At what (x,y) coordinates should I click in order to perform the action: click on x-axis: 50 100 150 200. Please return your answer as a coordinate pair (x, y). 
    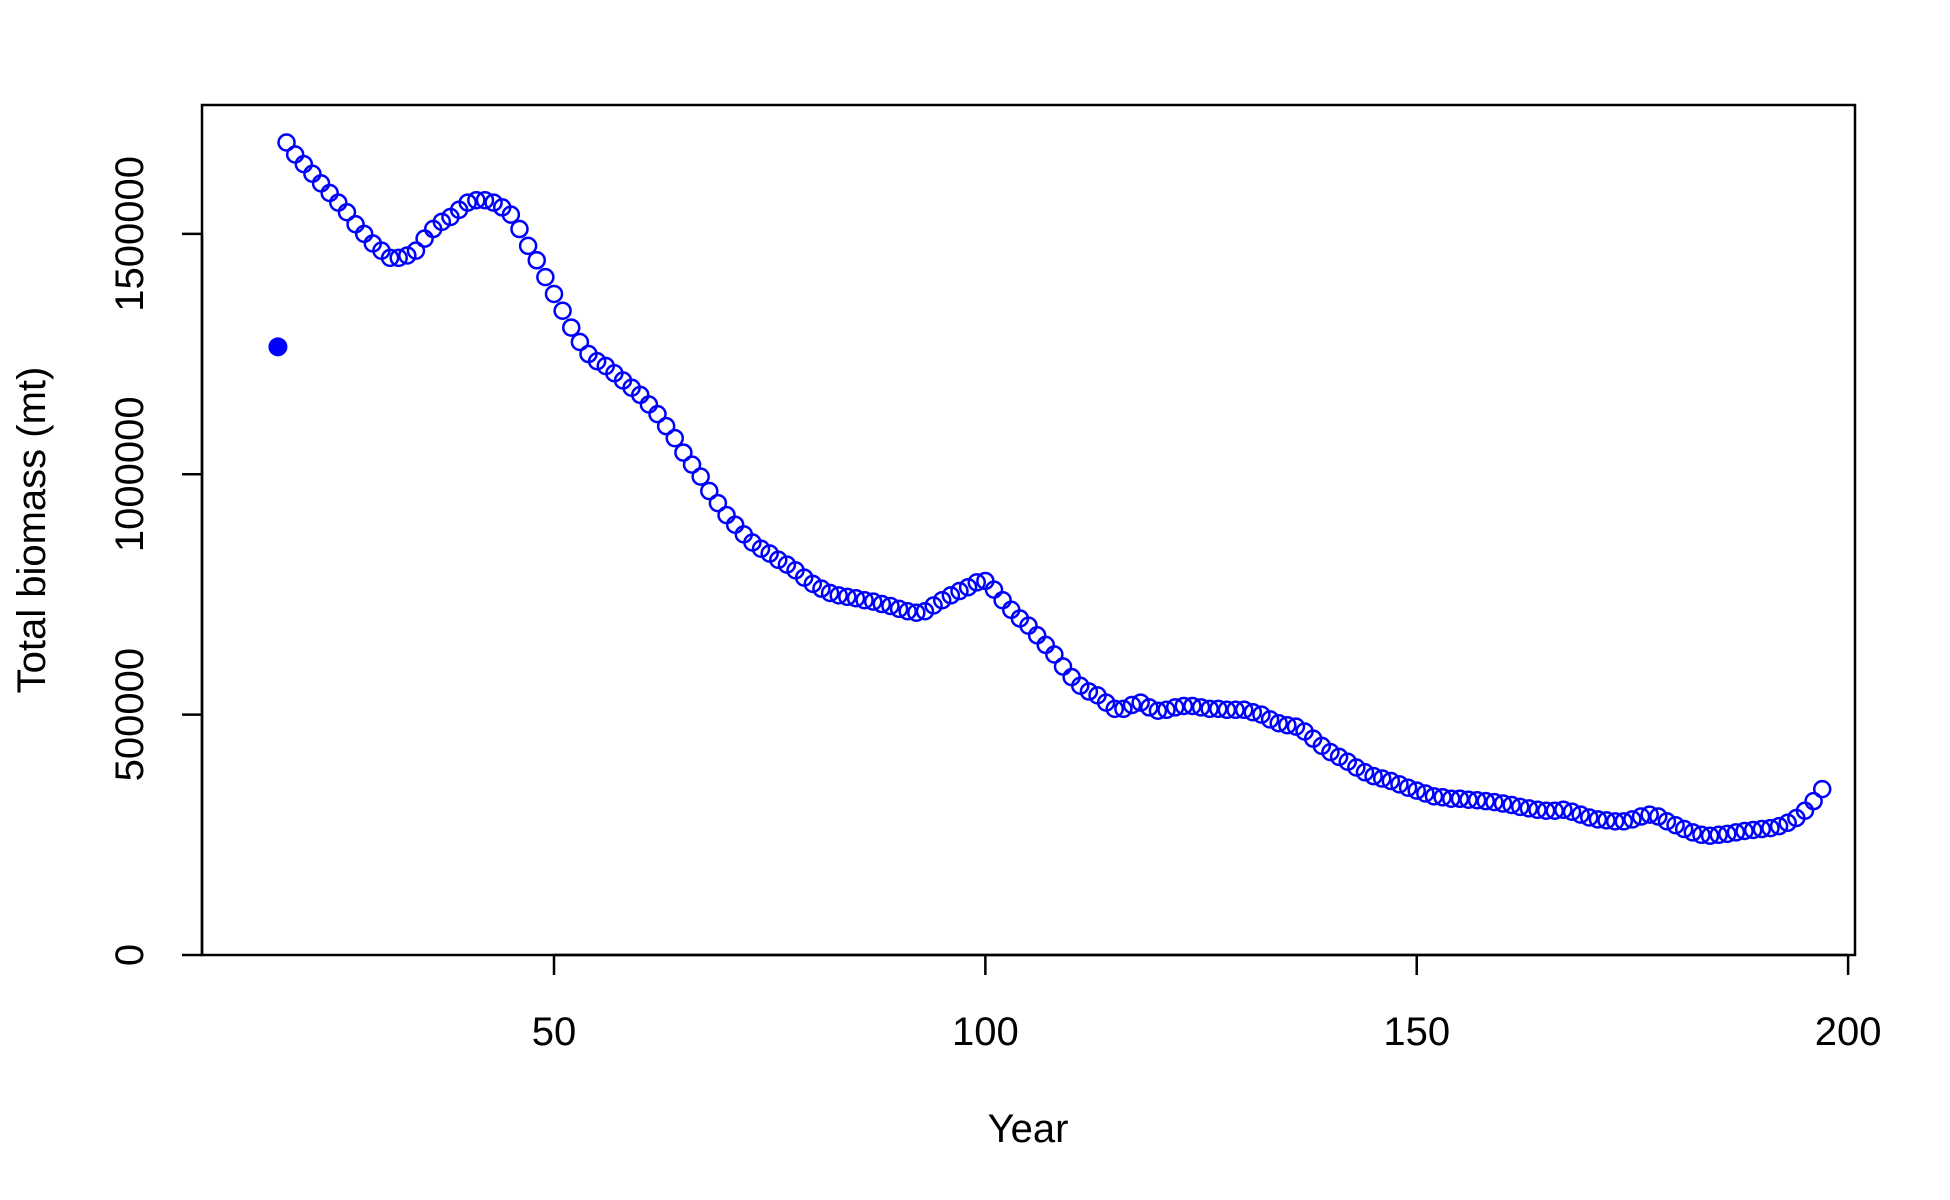
    Looking at the image, I should click on (1207, 1003).